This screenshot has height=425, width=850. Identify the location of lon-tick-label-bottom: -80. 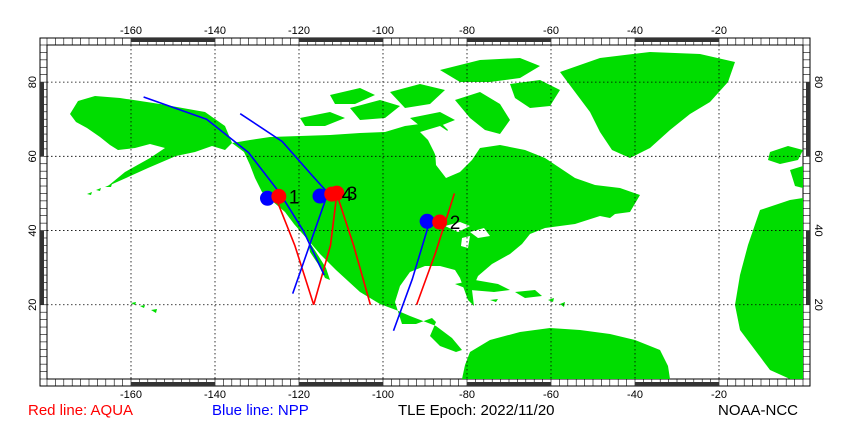
(467, 395).